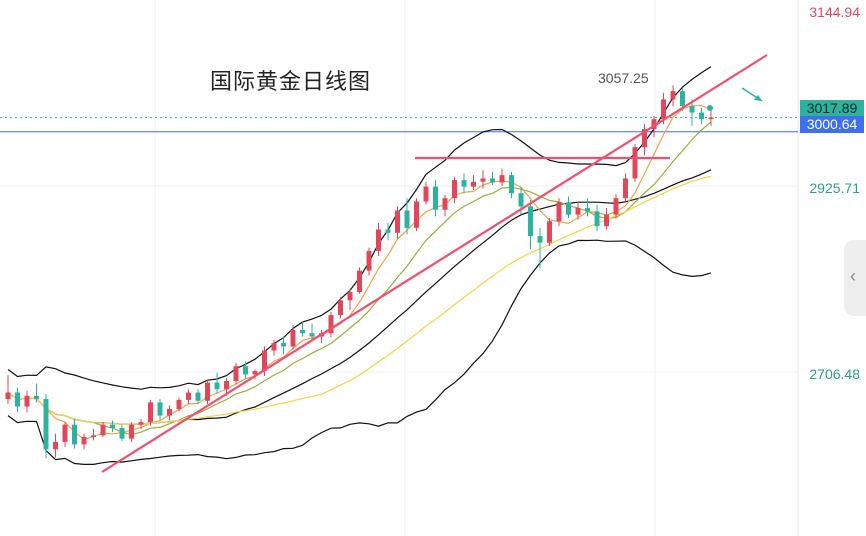  I want to click on collapse-side-panel-button: ‹, so click(855, 278).